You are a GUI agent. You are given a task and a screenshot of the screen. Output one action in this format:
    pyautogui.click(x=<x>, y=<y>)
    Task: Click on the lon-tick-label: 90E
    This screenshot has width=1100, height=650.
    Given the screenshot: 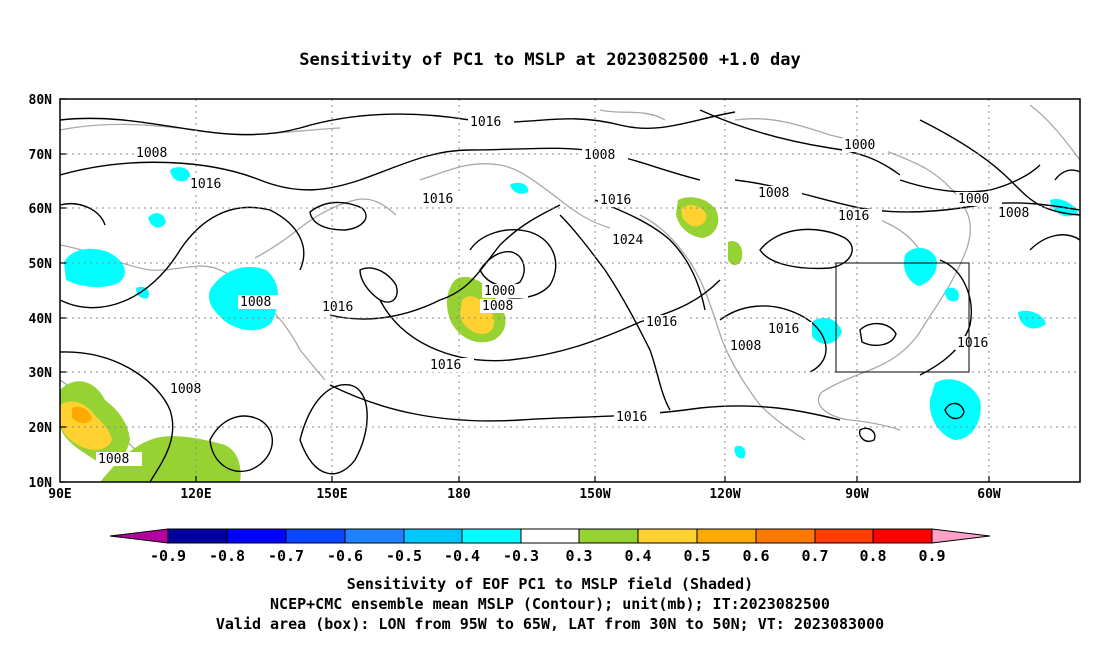 What is the action you would take?
    pyautogui.click(x=59, y=494)
    